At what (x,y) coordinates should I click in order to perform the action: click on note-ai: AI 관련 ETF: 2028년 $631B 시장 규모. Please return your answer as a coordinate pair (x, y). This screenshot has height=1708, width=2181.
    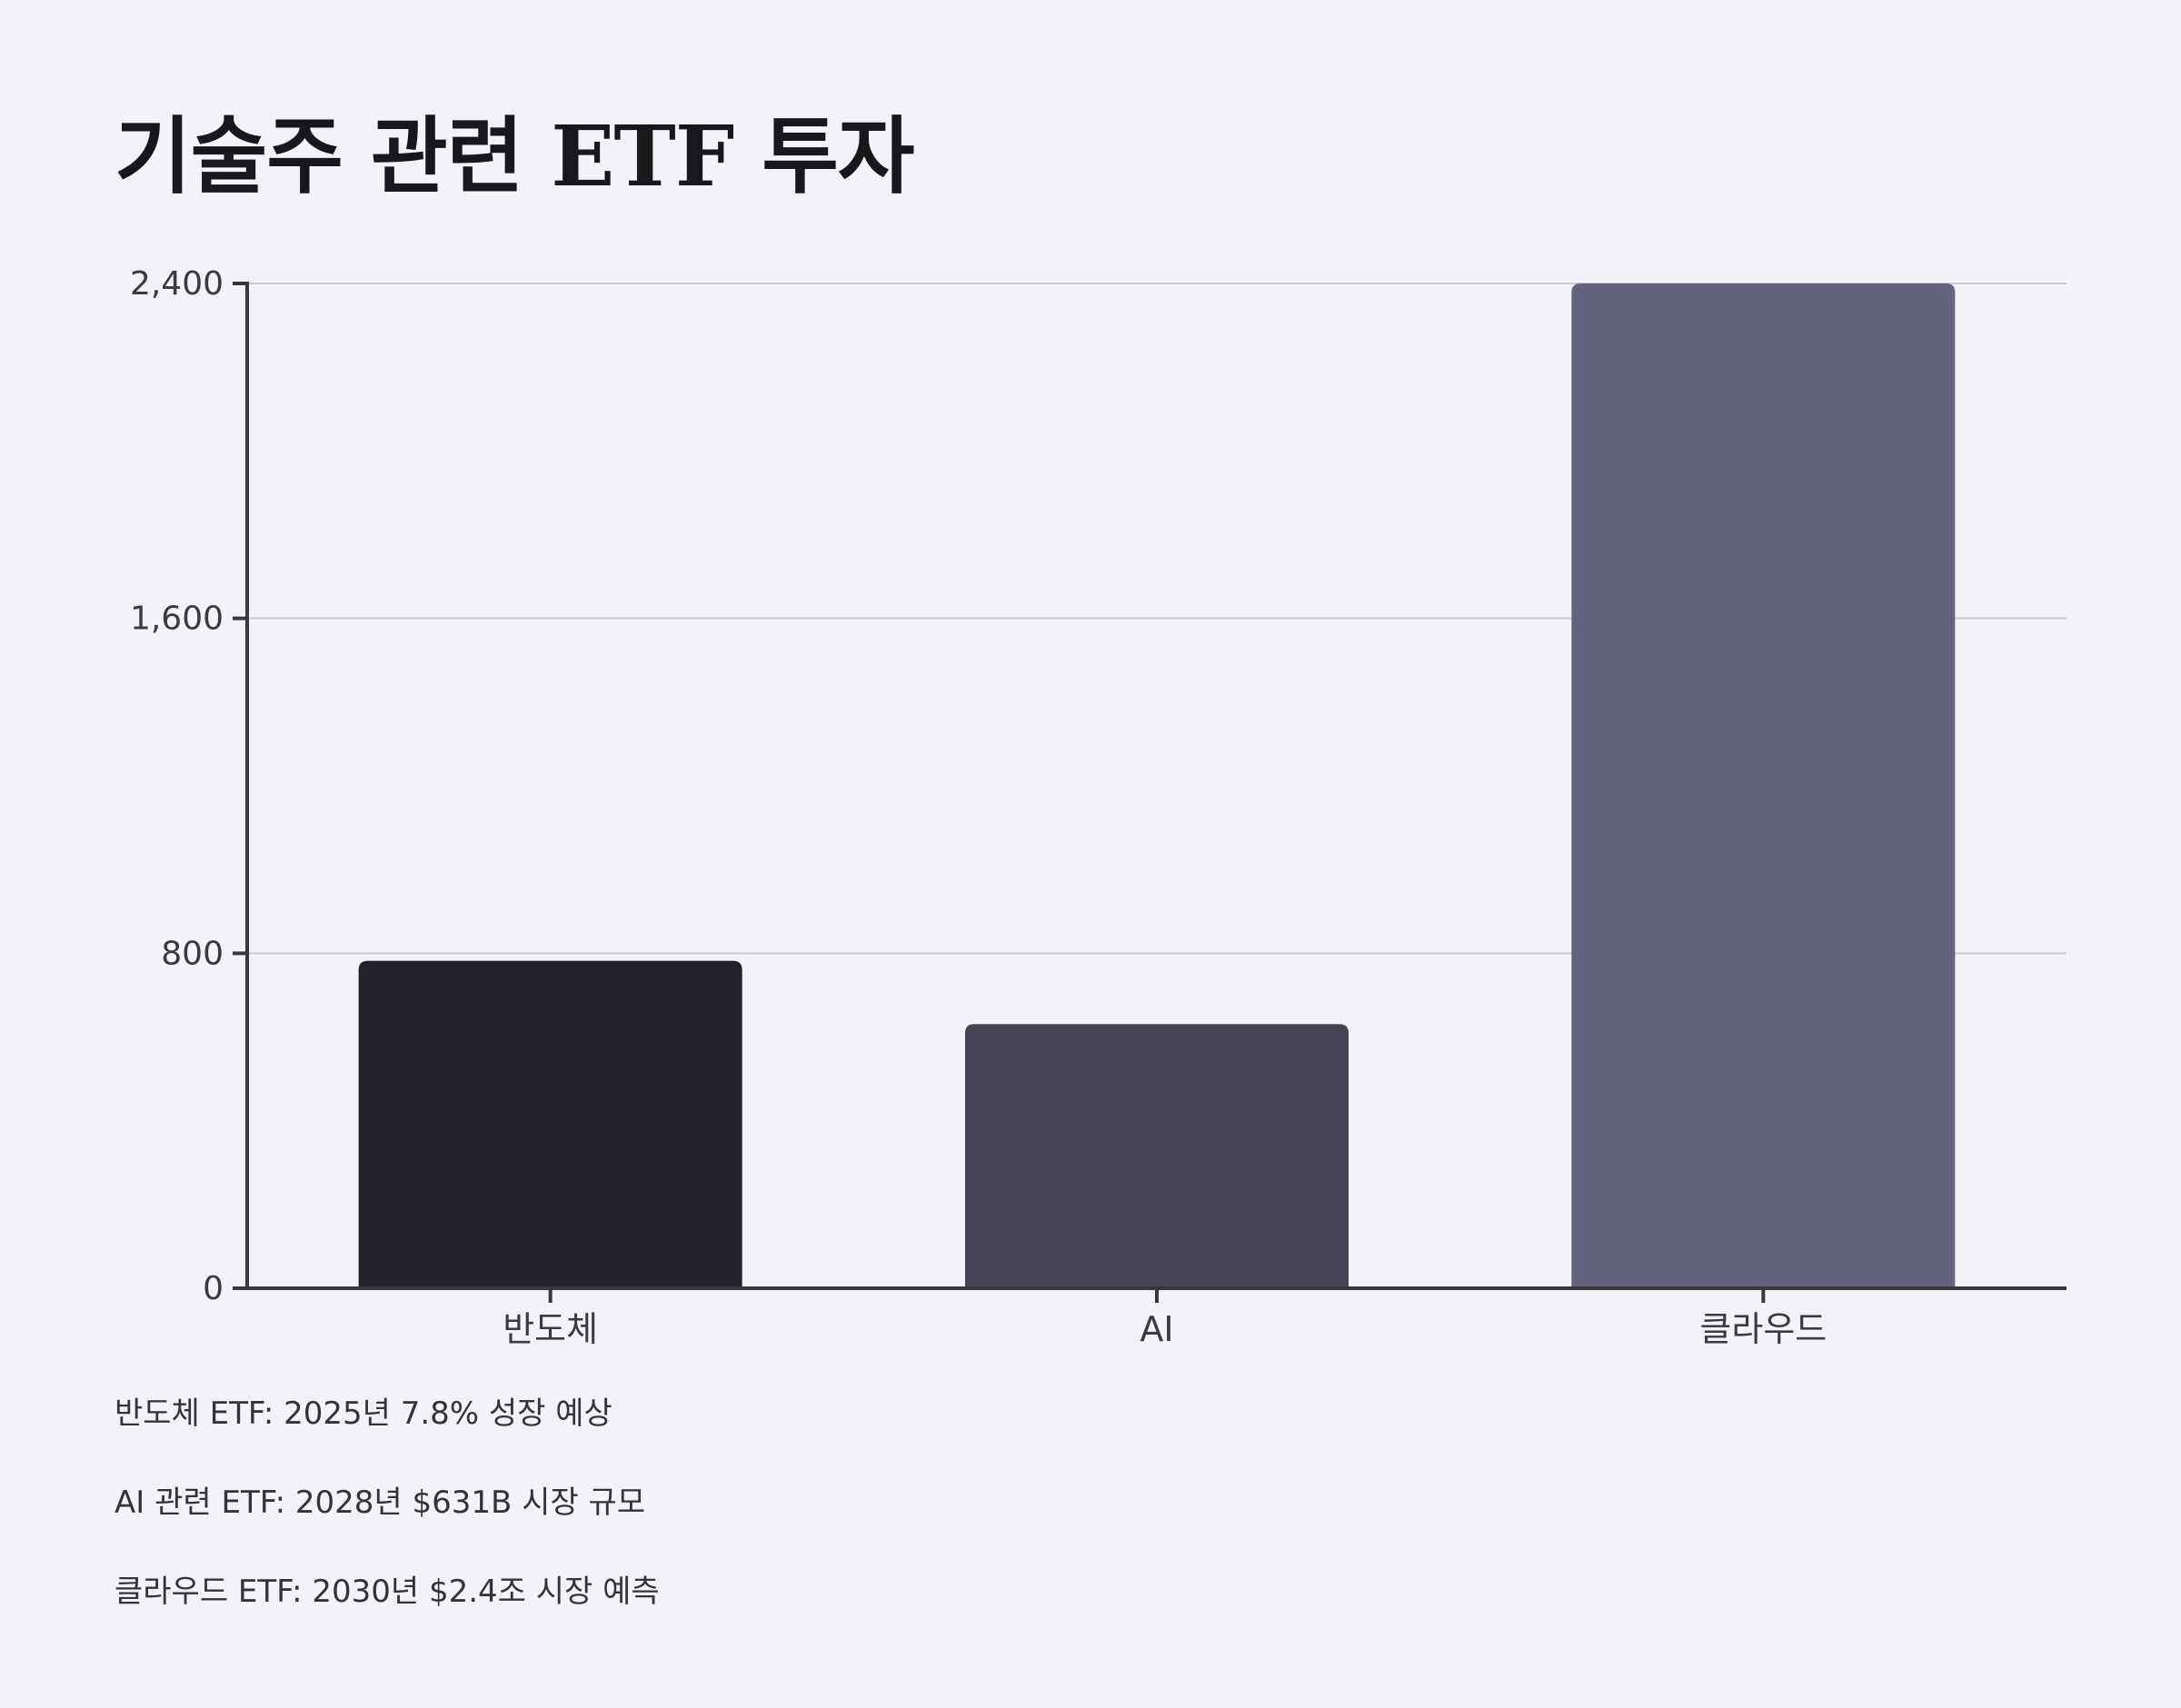
    Looking at the image, I should click on (380, 1503).